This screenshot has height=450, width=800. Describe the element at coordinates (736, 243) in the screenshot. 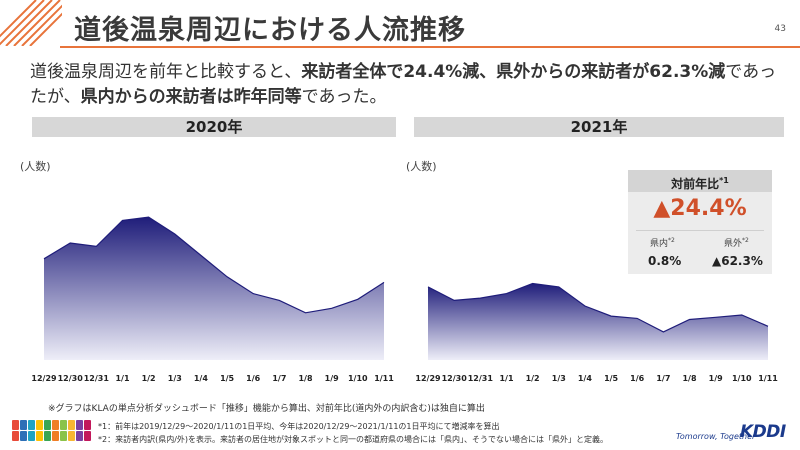

I see `yoy-outside-label: 県外*2` at that location.